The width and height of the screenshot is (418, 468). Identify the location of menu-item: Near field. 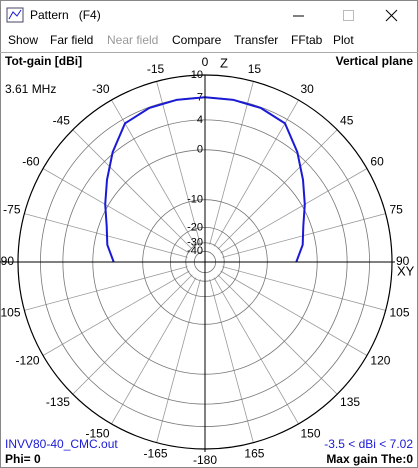
(132, 40).